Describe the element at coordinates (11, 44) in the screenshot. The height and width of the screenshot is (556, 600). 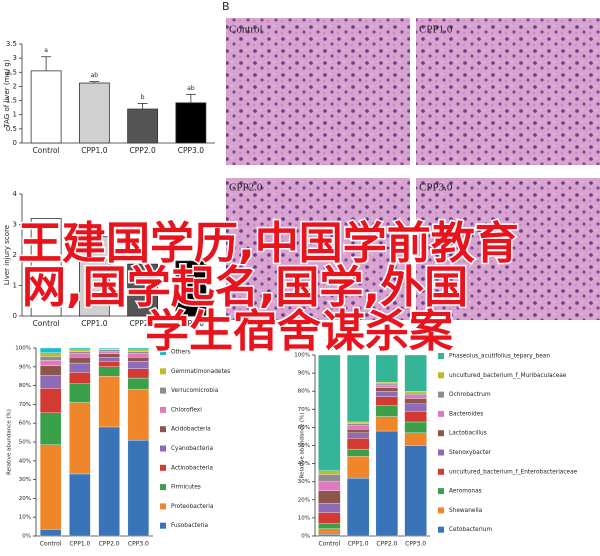
I see `y-tick-label: 3.5` at that location.